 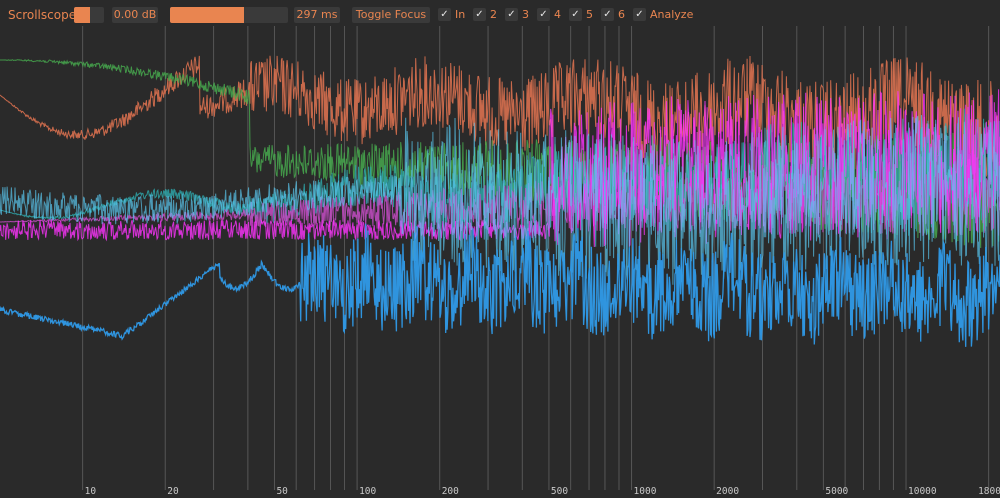 I want to click on tick-label: 1000, so click(x=645, y=491).